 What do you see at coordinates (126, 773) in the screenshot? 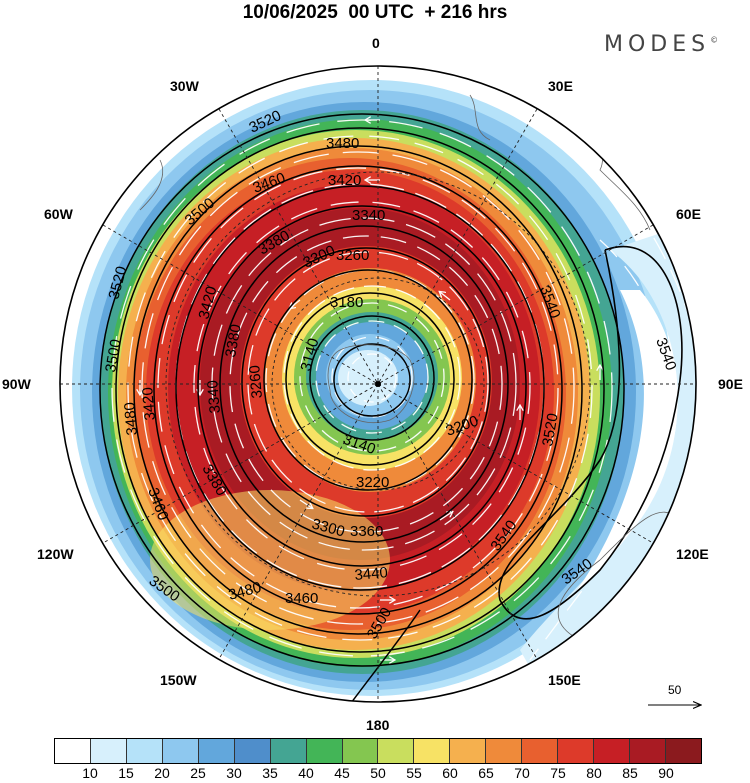
I see `colorbar-tick-label: 15` at bounding box center [126, 773].